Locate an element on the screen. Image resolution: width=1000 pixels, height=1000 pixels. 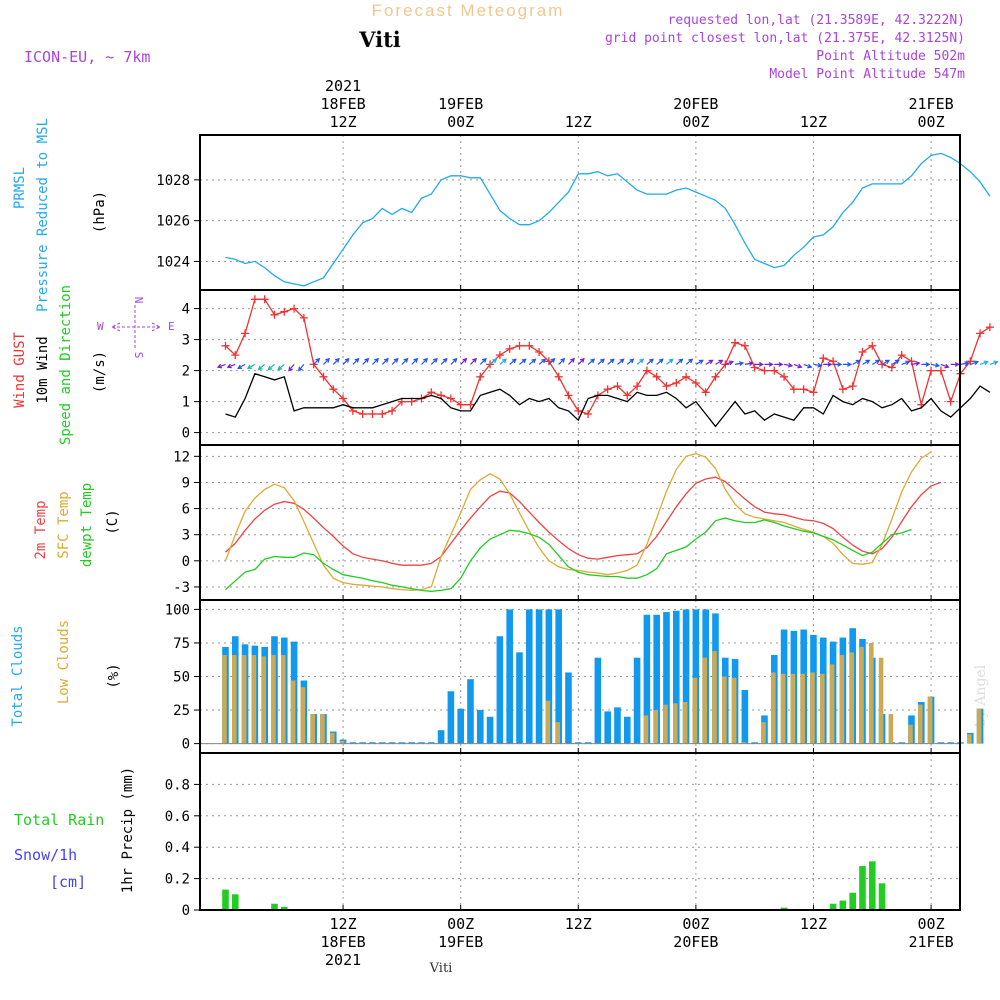
pressure-unit: (hPa) is located at coordinates (100, 212).